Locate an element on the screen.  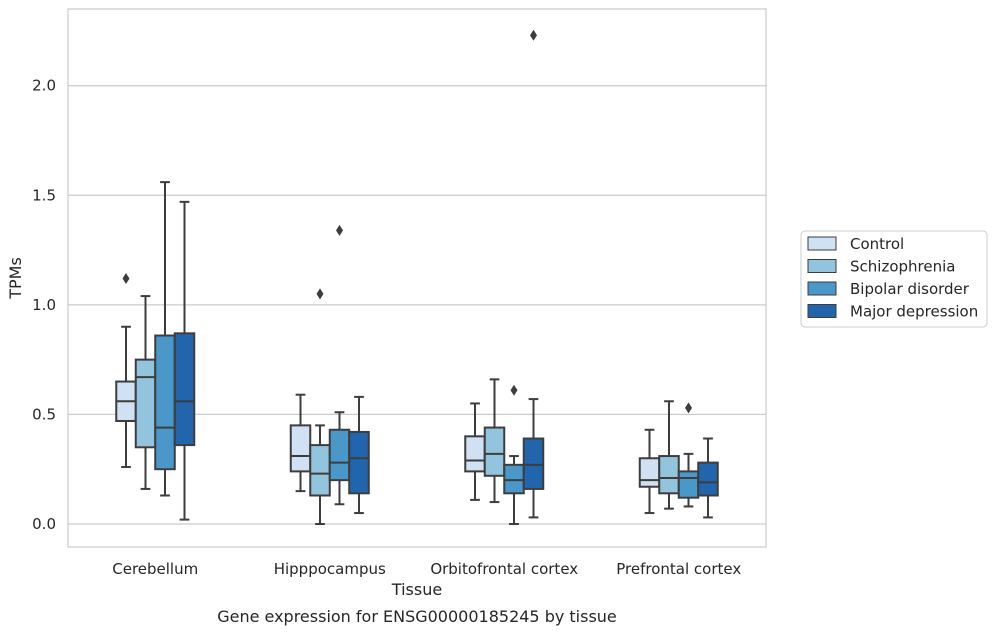
y-tick-label: 0.5 is located at coordinates (44, 414).